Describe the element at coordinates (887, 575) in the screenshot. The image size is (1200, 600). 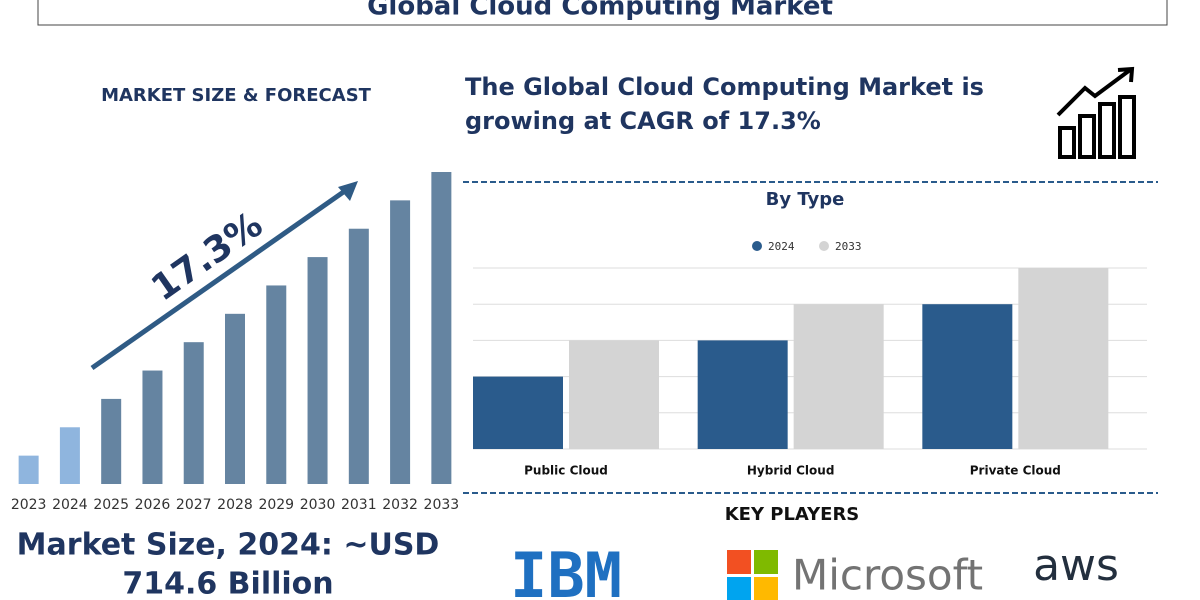
I see `logo-microsoft: Microsoft` at that location.